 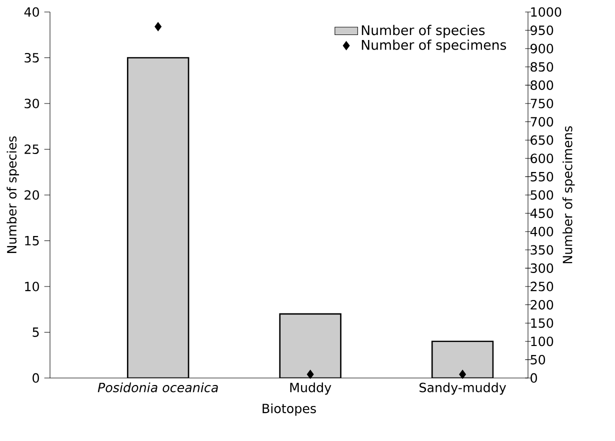 What do you see at coordinates (31, 103) in the screenshot?
I see `y-tick-label: 30` at bounding box center [31, 103].